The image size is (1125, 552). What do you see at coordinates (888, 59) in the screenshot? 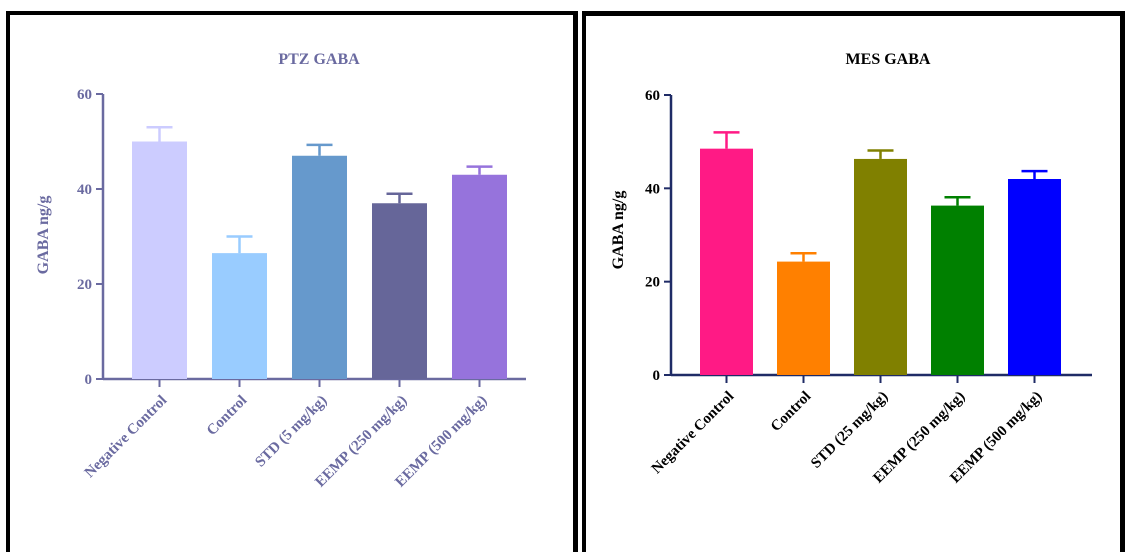
I see `chart-title: MES GABA` at bounding box center [888, 59].